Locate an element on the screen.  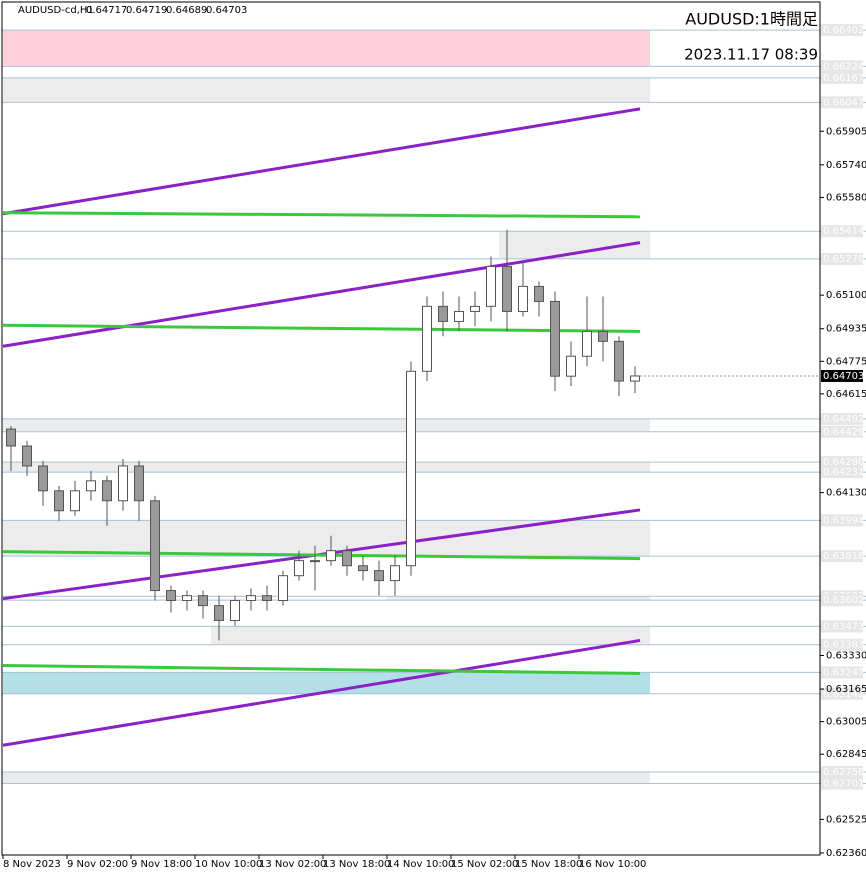
x-tick-label: 14 Nov 10:00 is located at coordinates (420, 864).